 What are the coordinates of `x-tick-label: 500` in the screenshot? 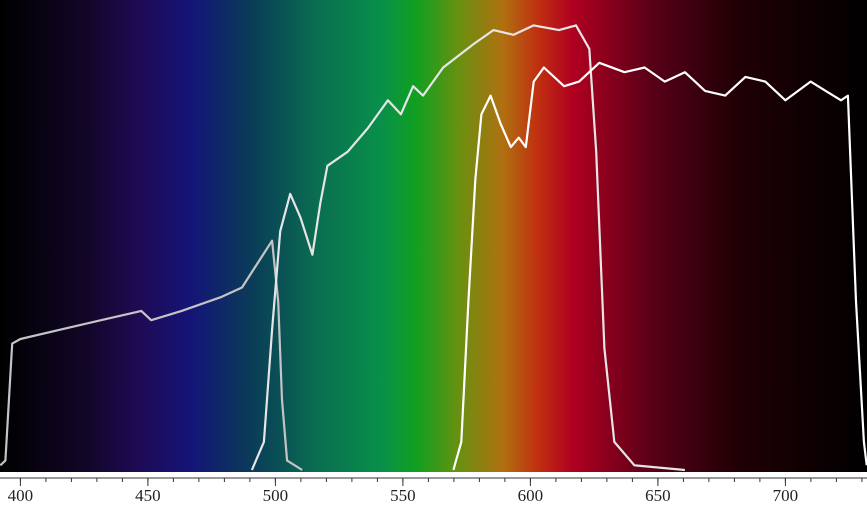 It's located at (276, 495).